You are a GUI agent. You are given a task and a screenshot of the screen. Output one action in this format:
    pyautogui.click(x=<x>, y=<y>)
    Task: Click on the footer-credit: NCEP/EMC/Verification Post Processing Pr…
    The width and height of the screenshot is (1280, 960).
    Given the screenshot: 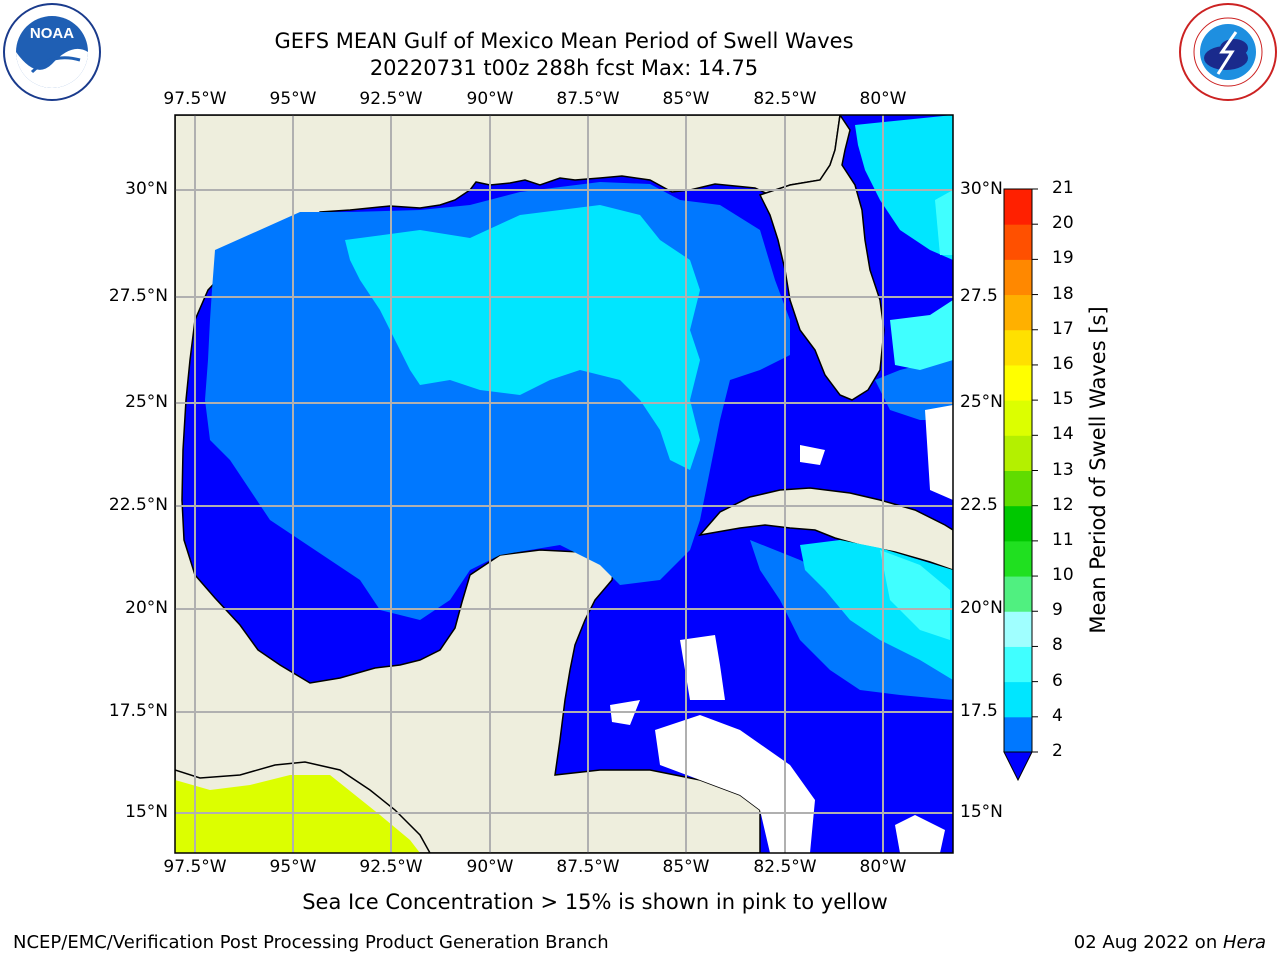 What is the action you would take?
    pyautogui.click(x=311, y=942)
    